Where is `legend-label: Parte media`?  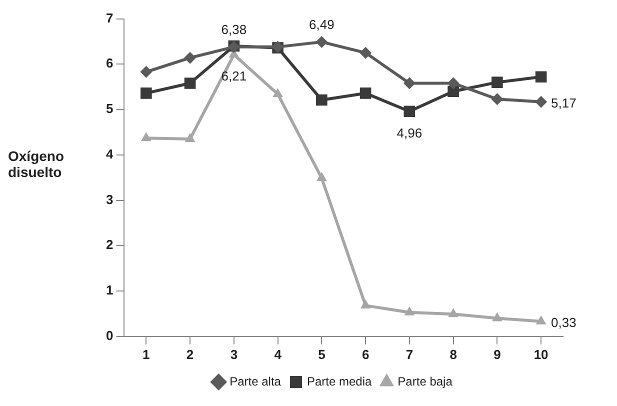
legend-label: Parte media is located at coordinates (339, 381).